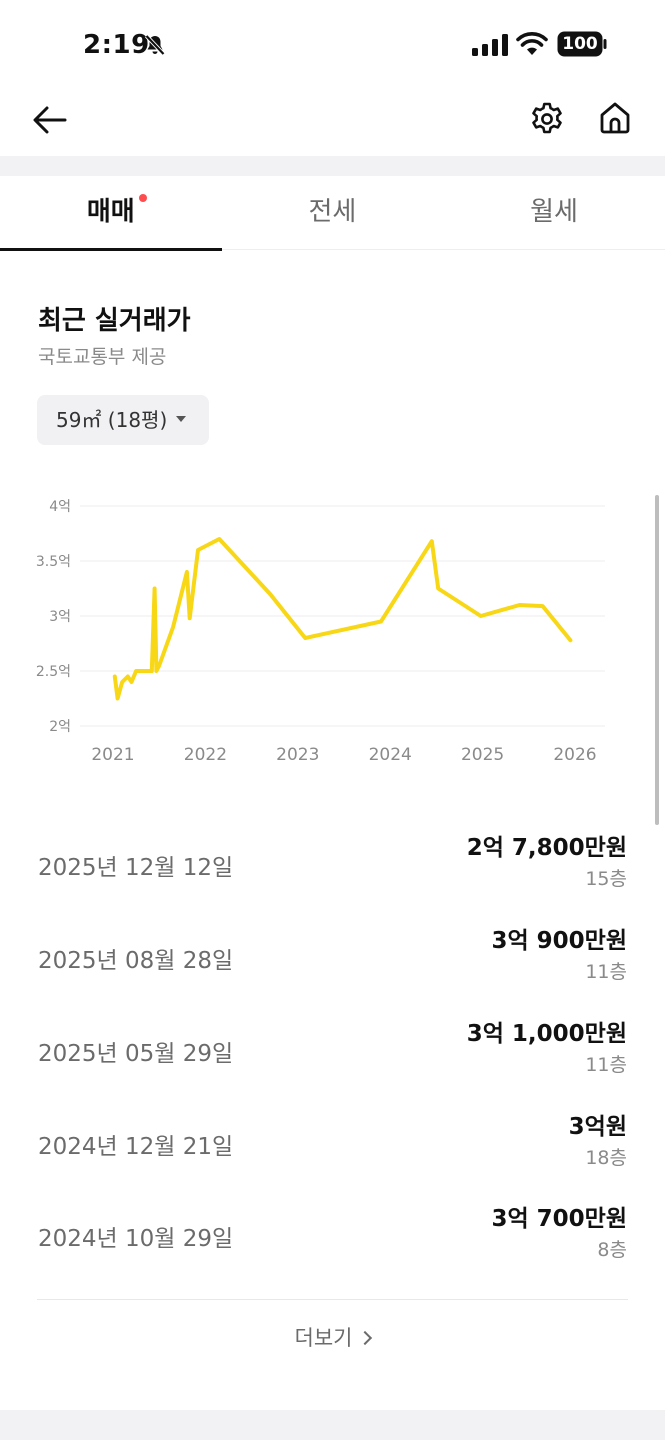  I want to click on gear-icon, so click(547, 119).